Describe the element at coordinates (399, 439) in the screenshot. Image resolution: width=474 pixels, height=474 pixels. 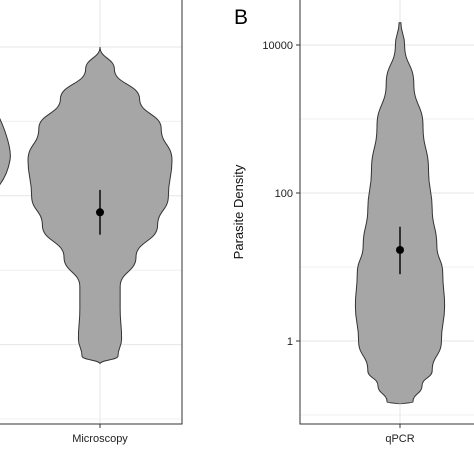
I see `x-tick-label-qpcr: qPCR` at that location.